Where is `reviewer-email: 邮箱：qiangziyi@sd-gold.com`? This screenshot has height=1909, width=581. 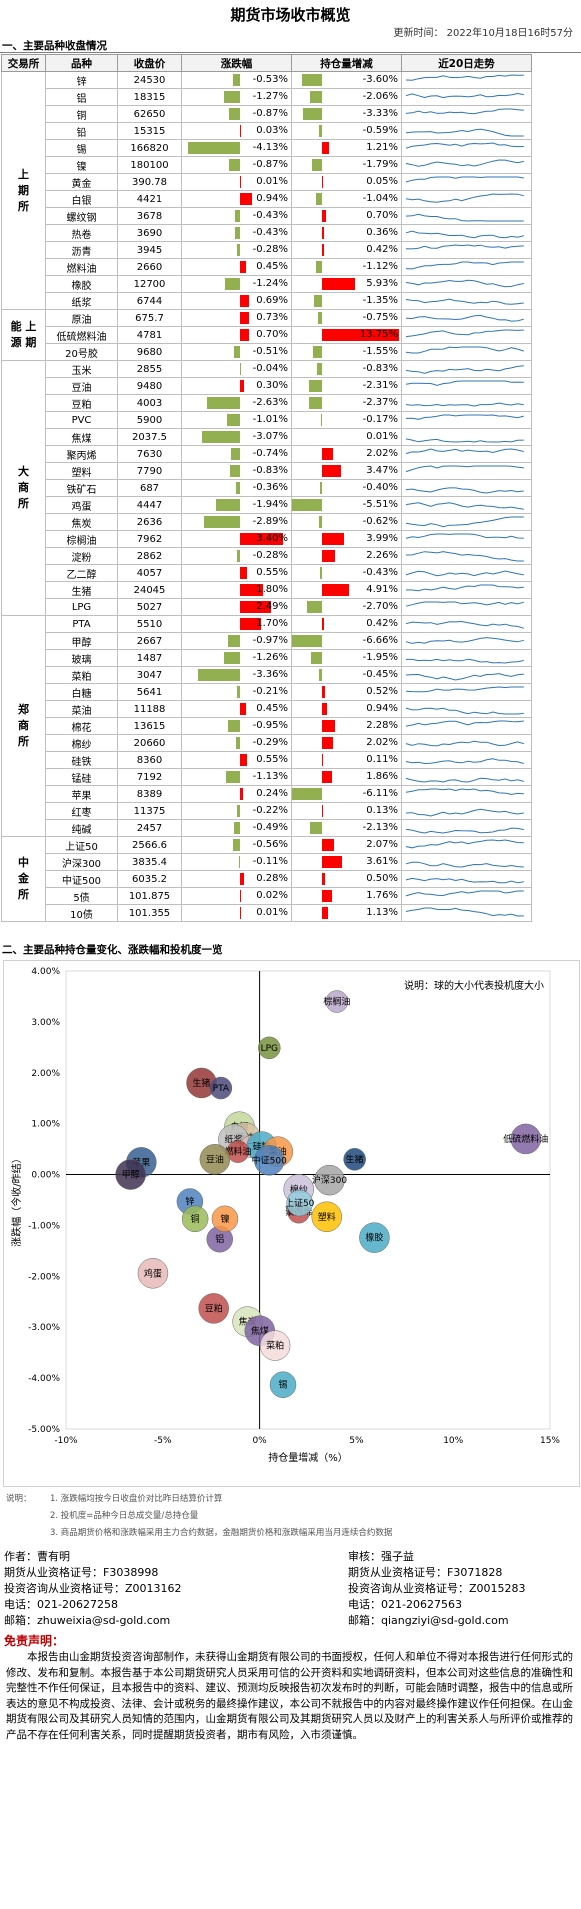
reviewer-email: 邮箱：qiangziyi@sd-gold.com is located at coordinates (428, 1620).